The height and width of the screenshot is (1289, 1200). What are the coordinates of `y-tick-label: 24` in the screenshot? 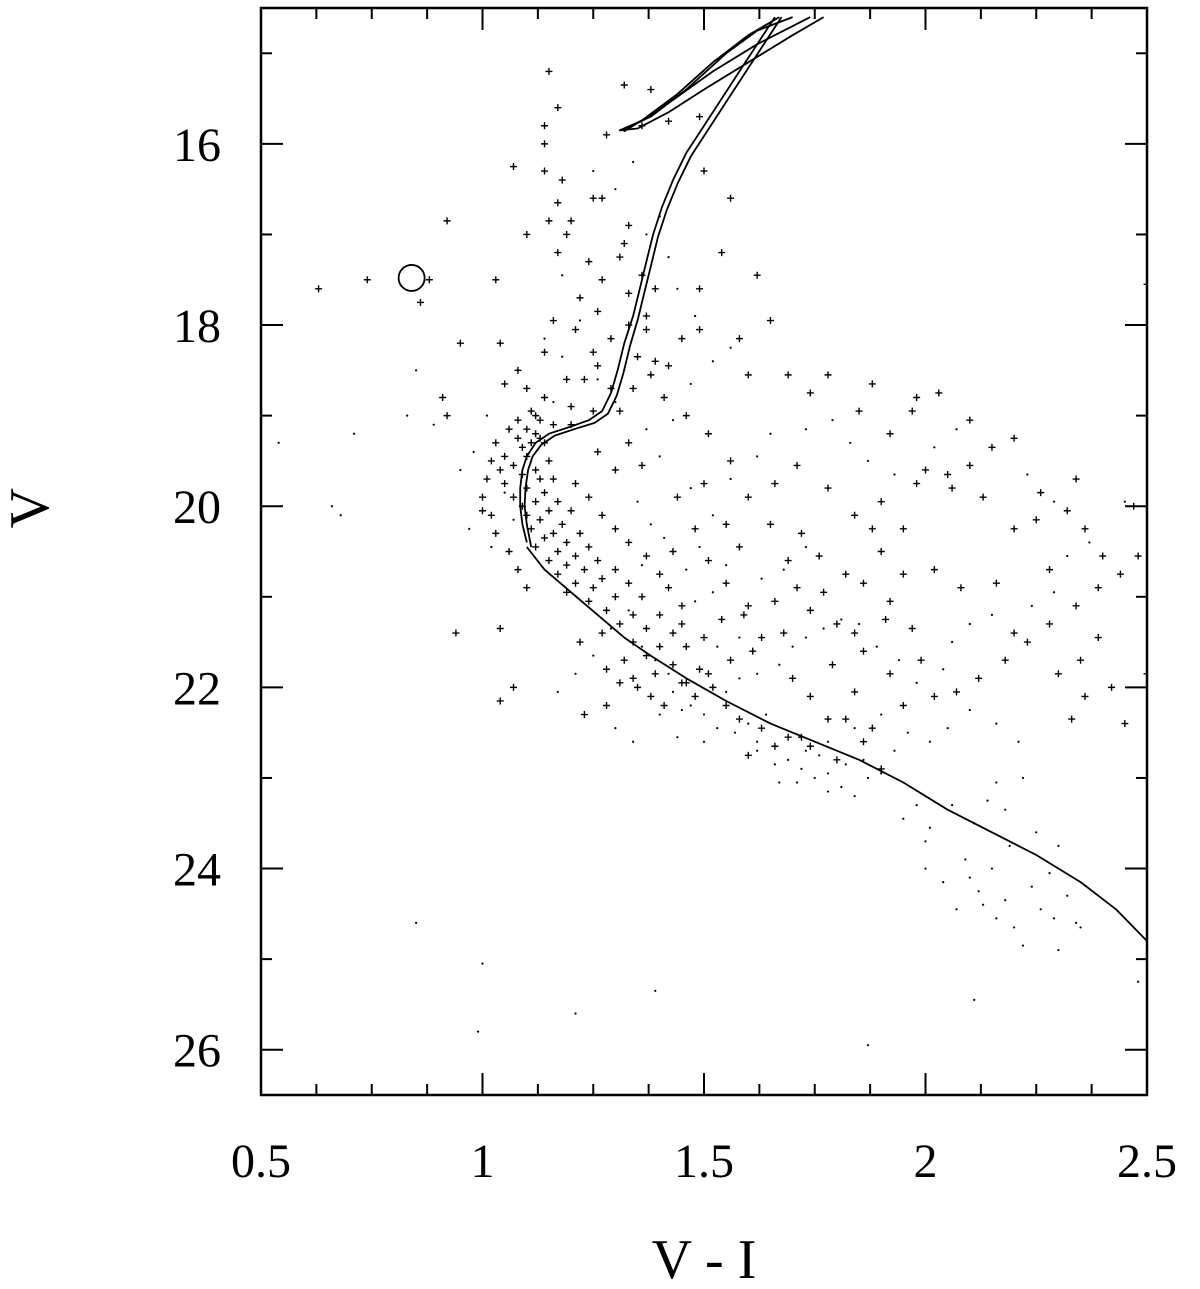 It's located at (197, 870).